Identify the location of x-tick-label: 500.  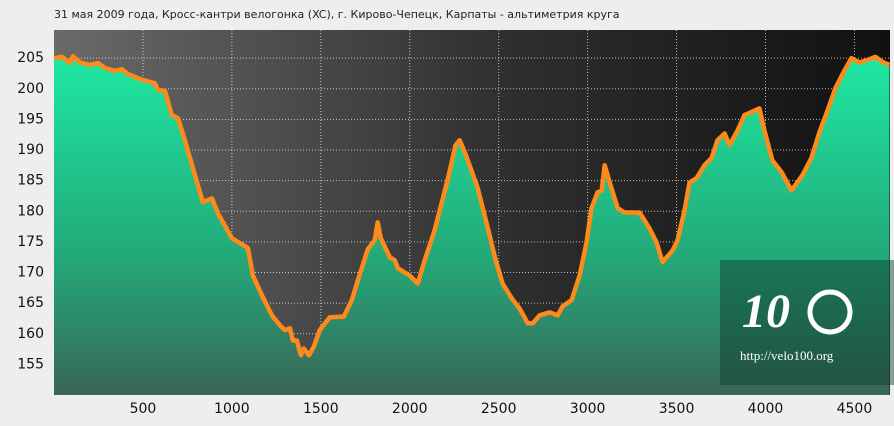
(143, 409).